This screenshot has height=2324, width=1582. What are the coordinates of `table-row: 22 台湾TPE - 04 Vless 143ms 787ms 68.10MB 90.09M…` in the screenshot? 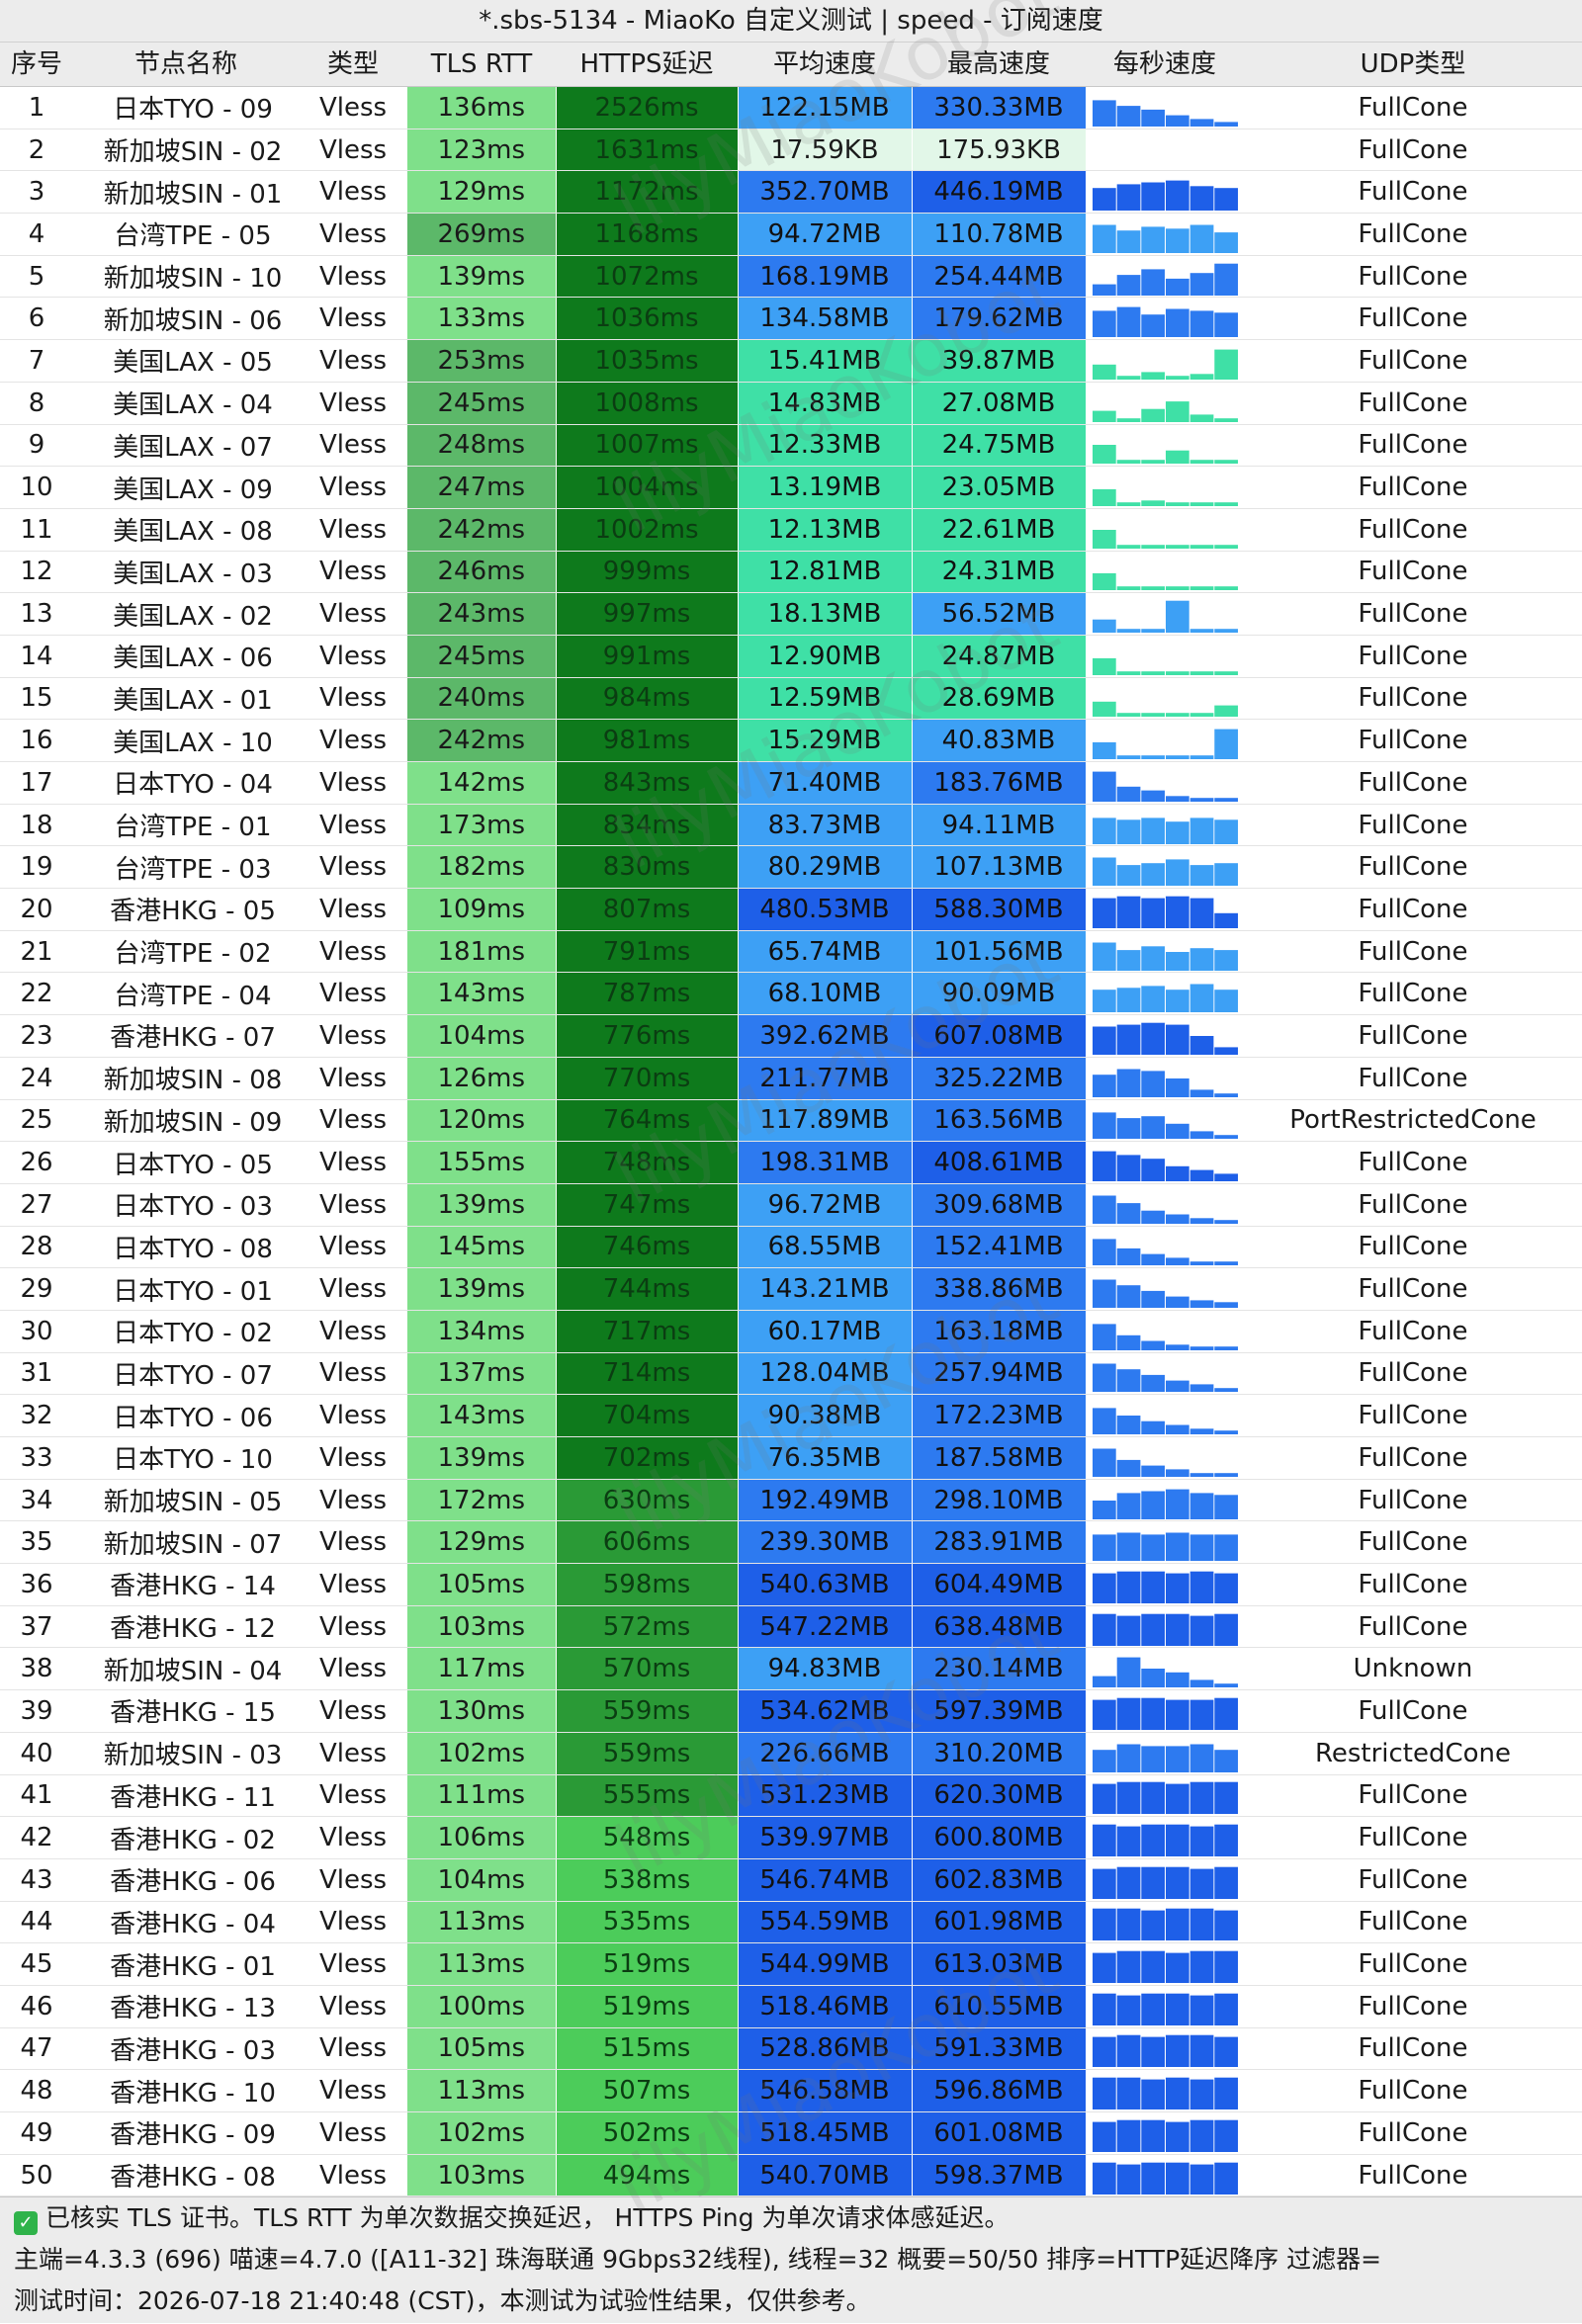 It's located at (791, 994).